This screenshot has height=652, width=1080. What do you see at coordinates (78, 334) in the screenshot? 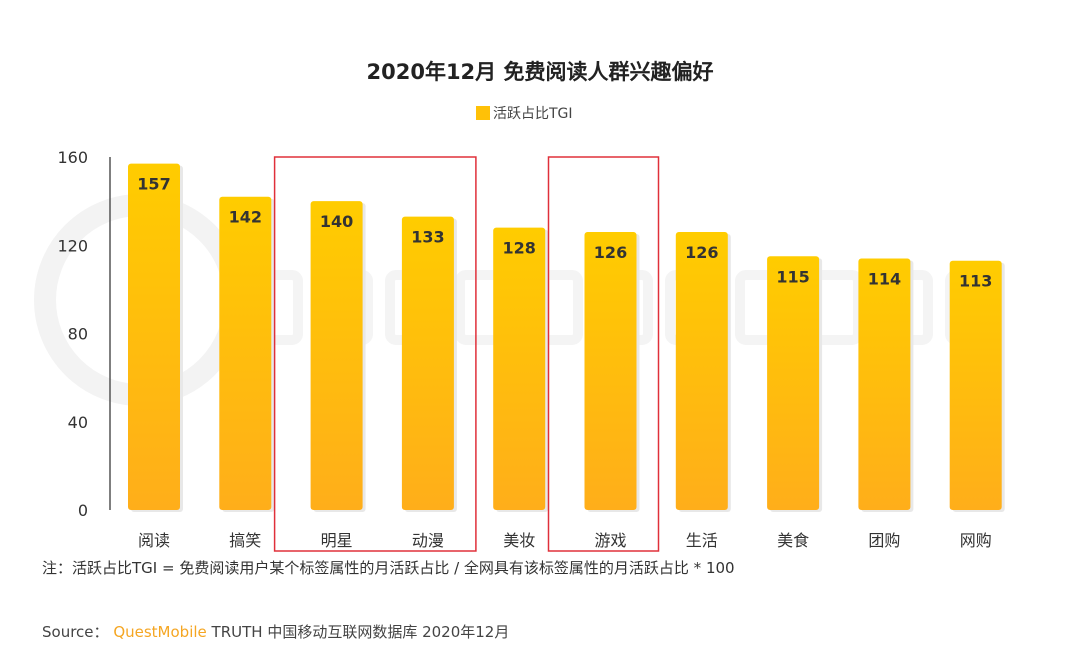
I see `y-tick-label: 80` at bounding box center [78, 334].